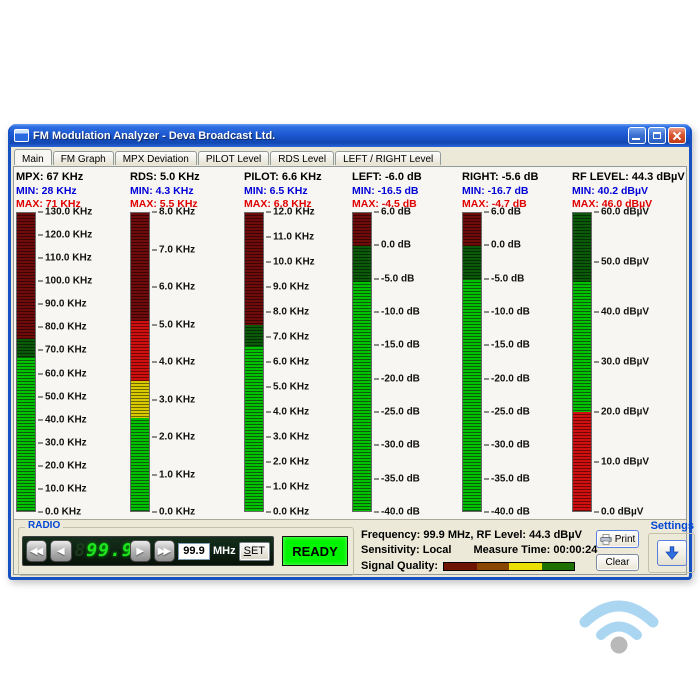 This screenshot has height=700, width=700. What do you see at coordinates (621, 212) in the screenshot?
I see `scale-tick-label: 60.0 dBµV` at bounding box center [621, 212].